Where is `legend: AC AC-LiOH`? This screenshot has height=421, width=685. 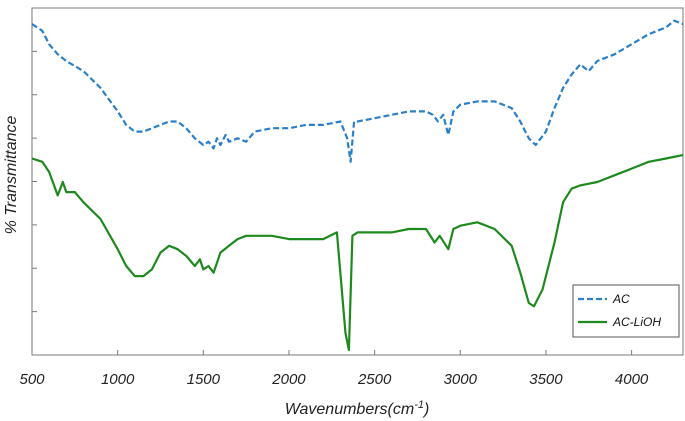 legend: AC AC-LiOH is located at coordinates (626, 311).